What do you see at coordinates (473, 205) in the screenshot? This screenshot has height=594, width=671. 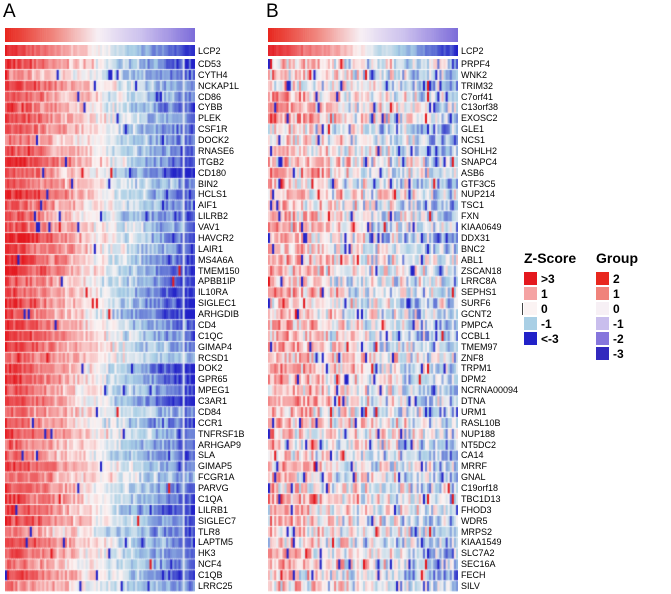 I see `gene-label: TSC1` at bounding box center [473, 205].